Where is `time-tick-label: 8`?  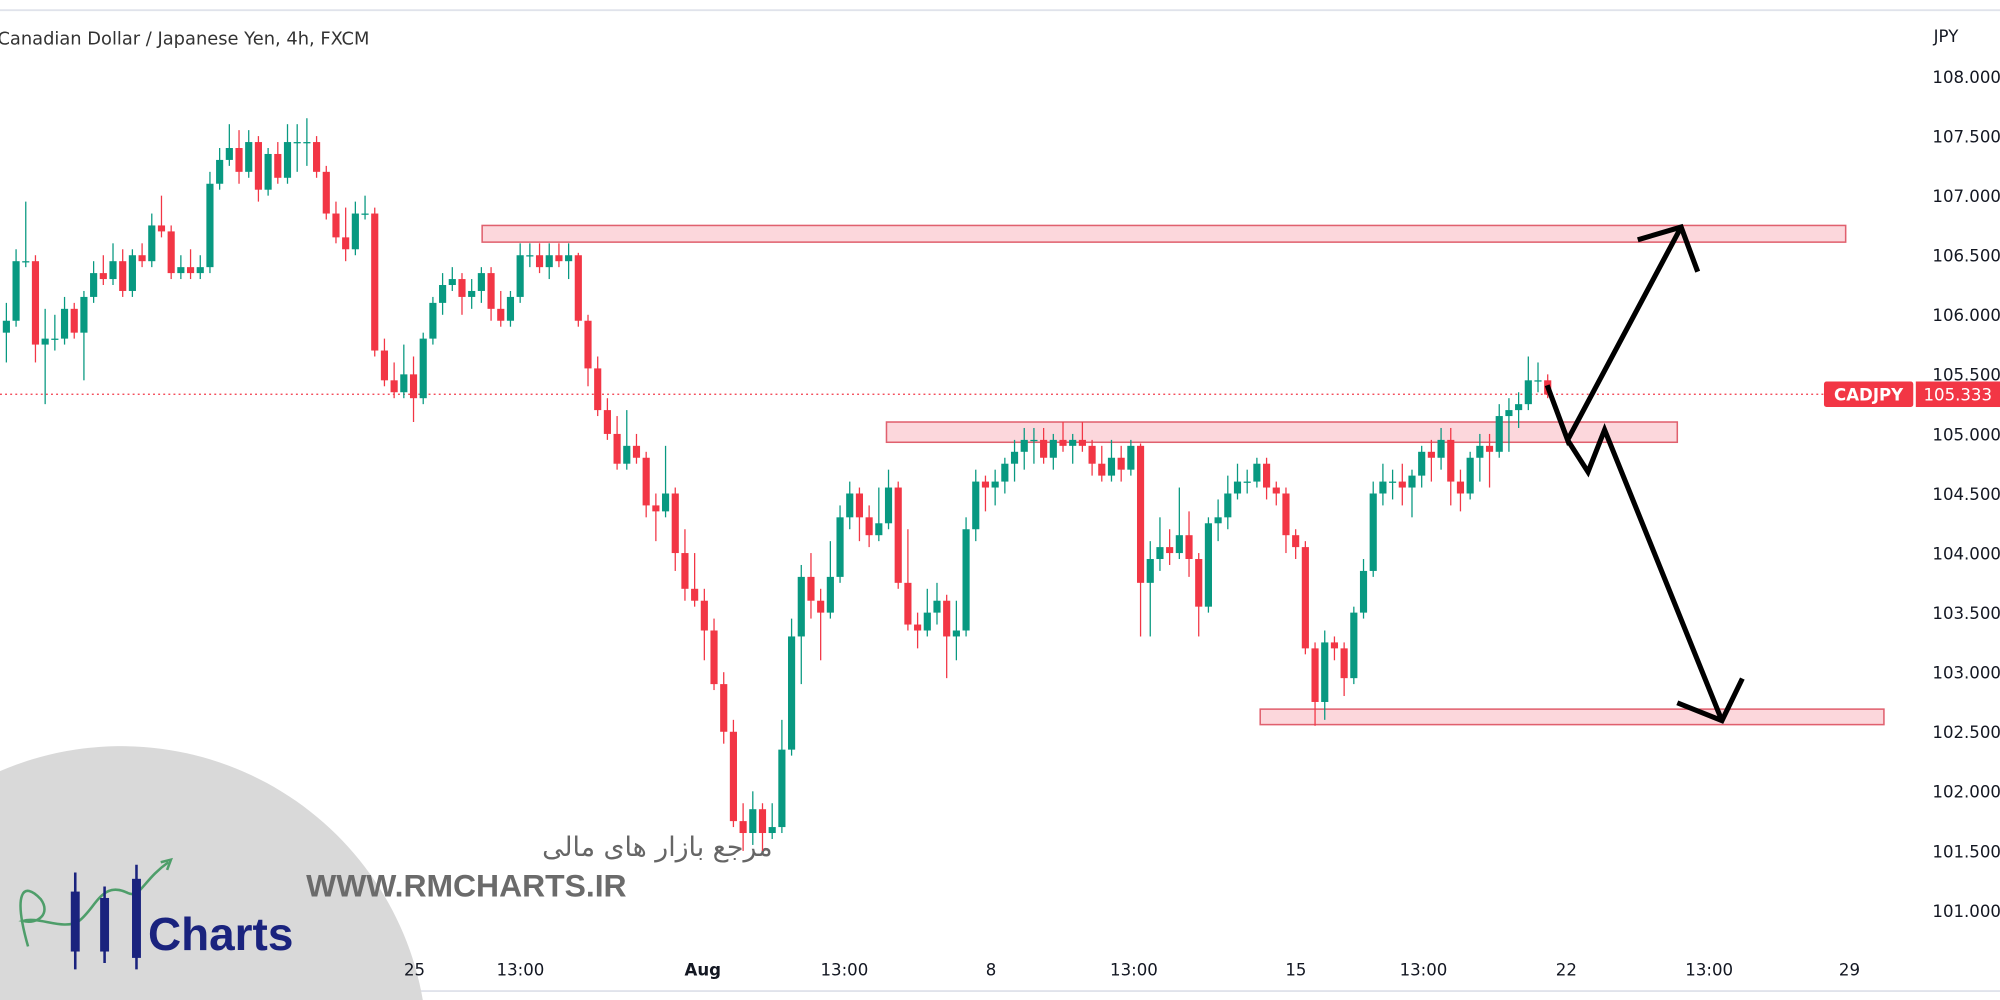
time-tick-label: 8 is located at coordinates (991, 970).